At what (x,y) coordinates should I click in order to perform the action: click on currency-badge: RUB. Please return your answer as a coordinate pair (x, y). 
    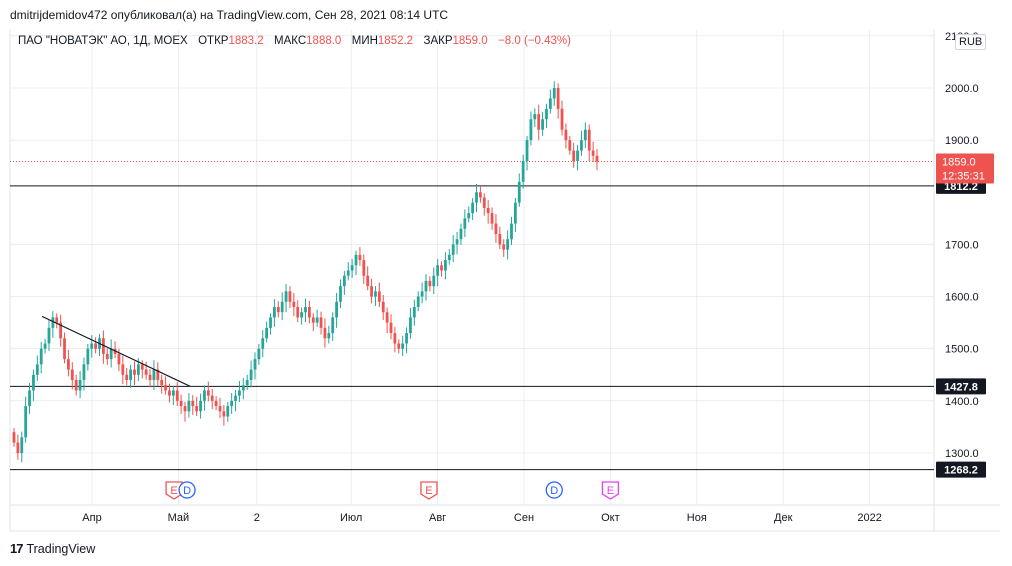
    Looking at the image, I should click on (971, 42).